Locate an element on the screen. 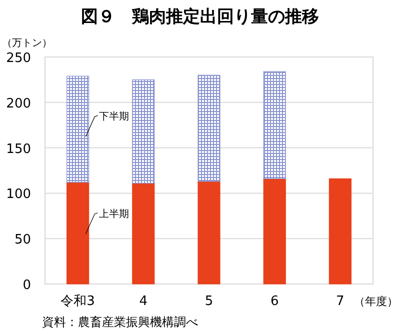  x-tick-label: 4 is located at coordinates (143, 301).